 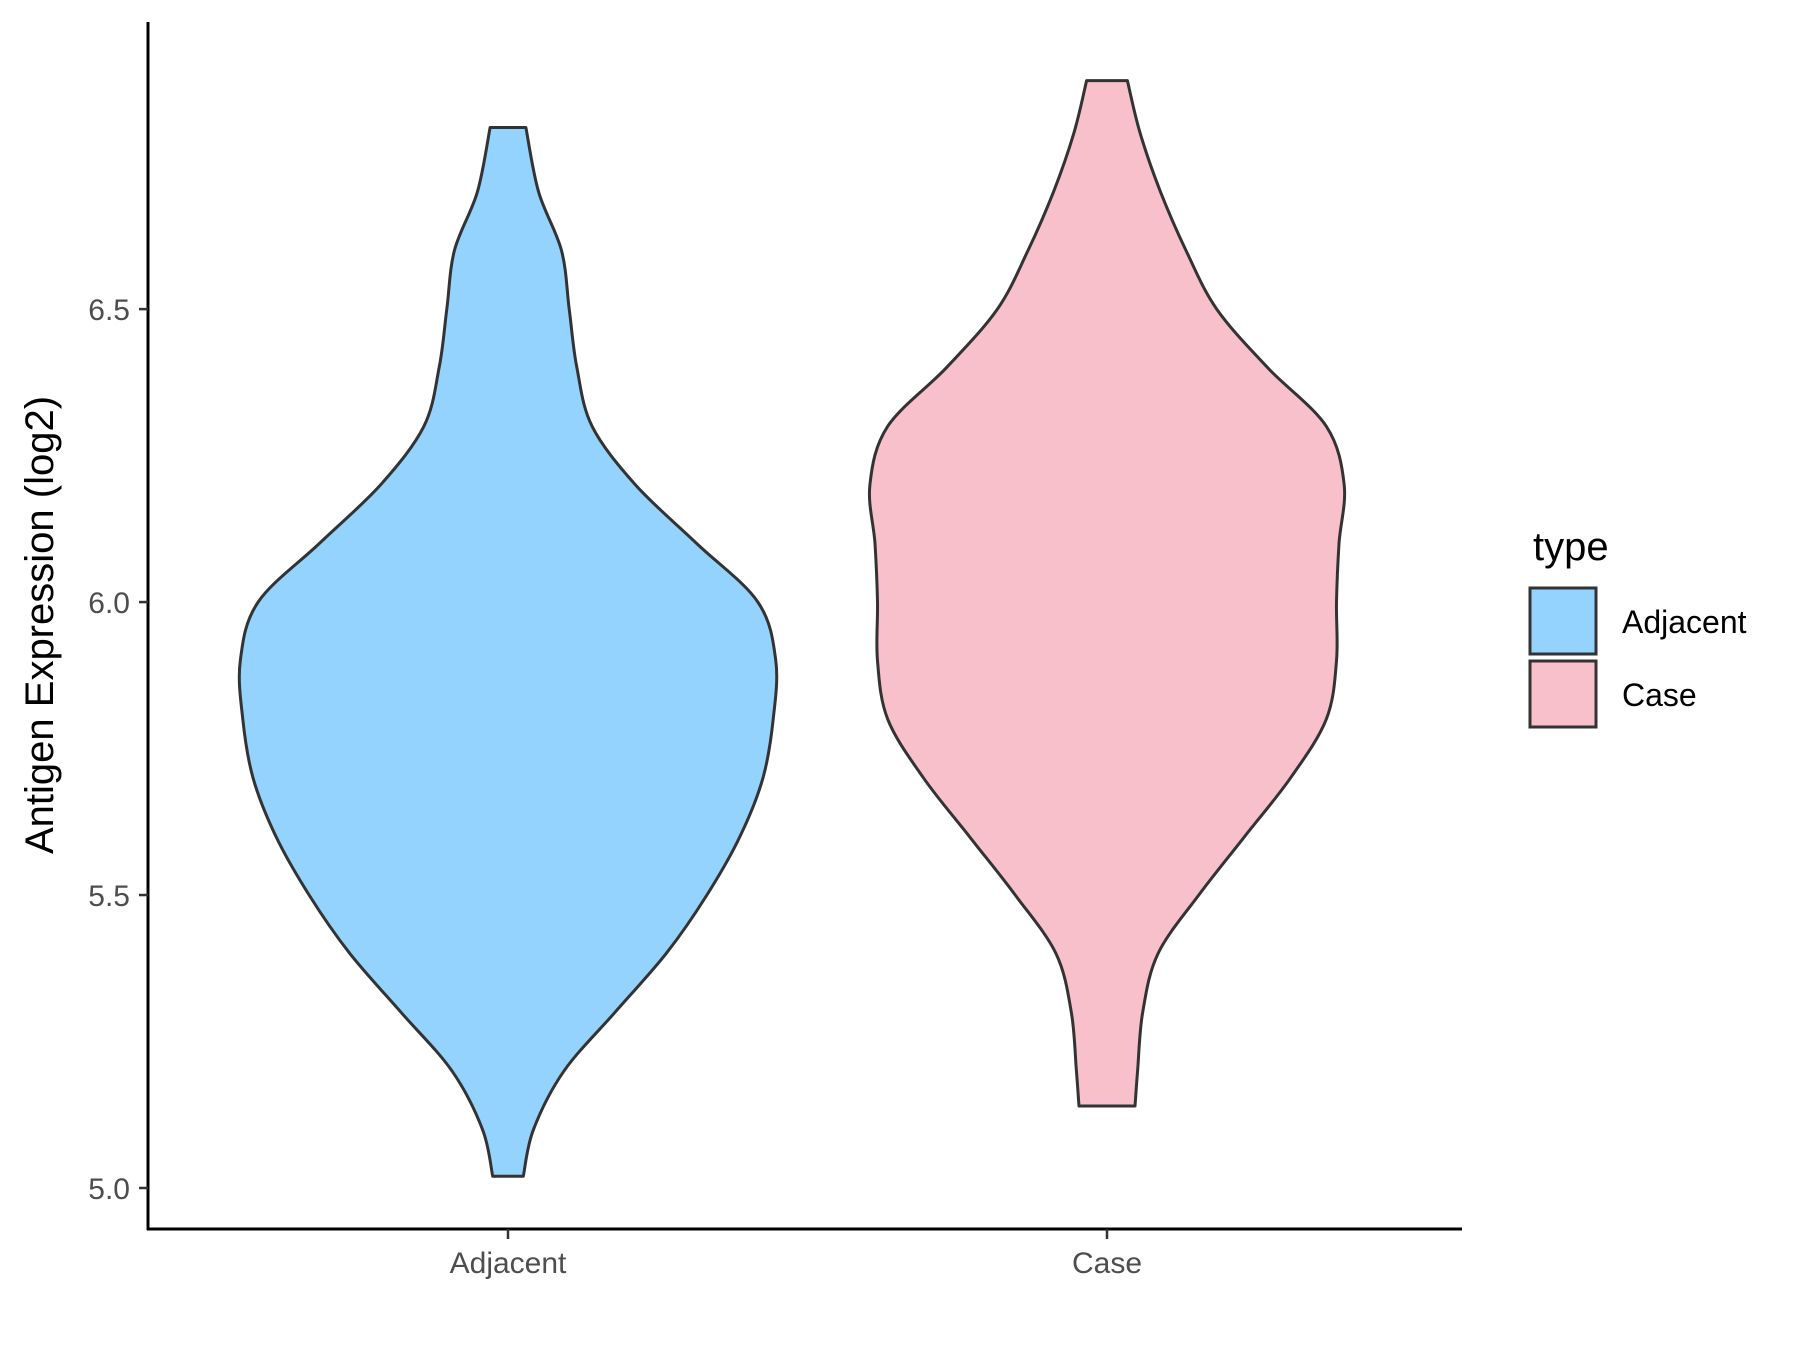 I want to click on legend-swatch-case, so click(x=1563, y=694).